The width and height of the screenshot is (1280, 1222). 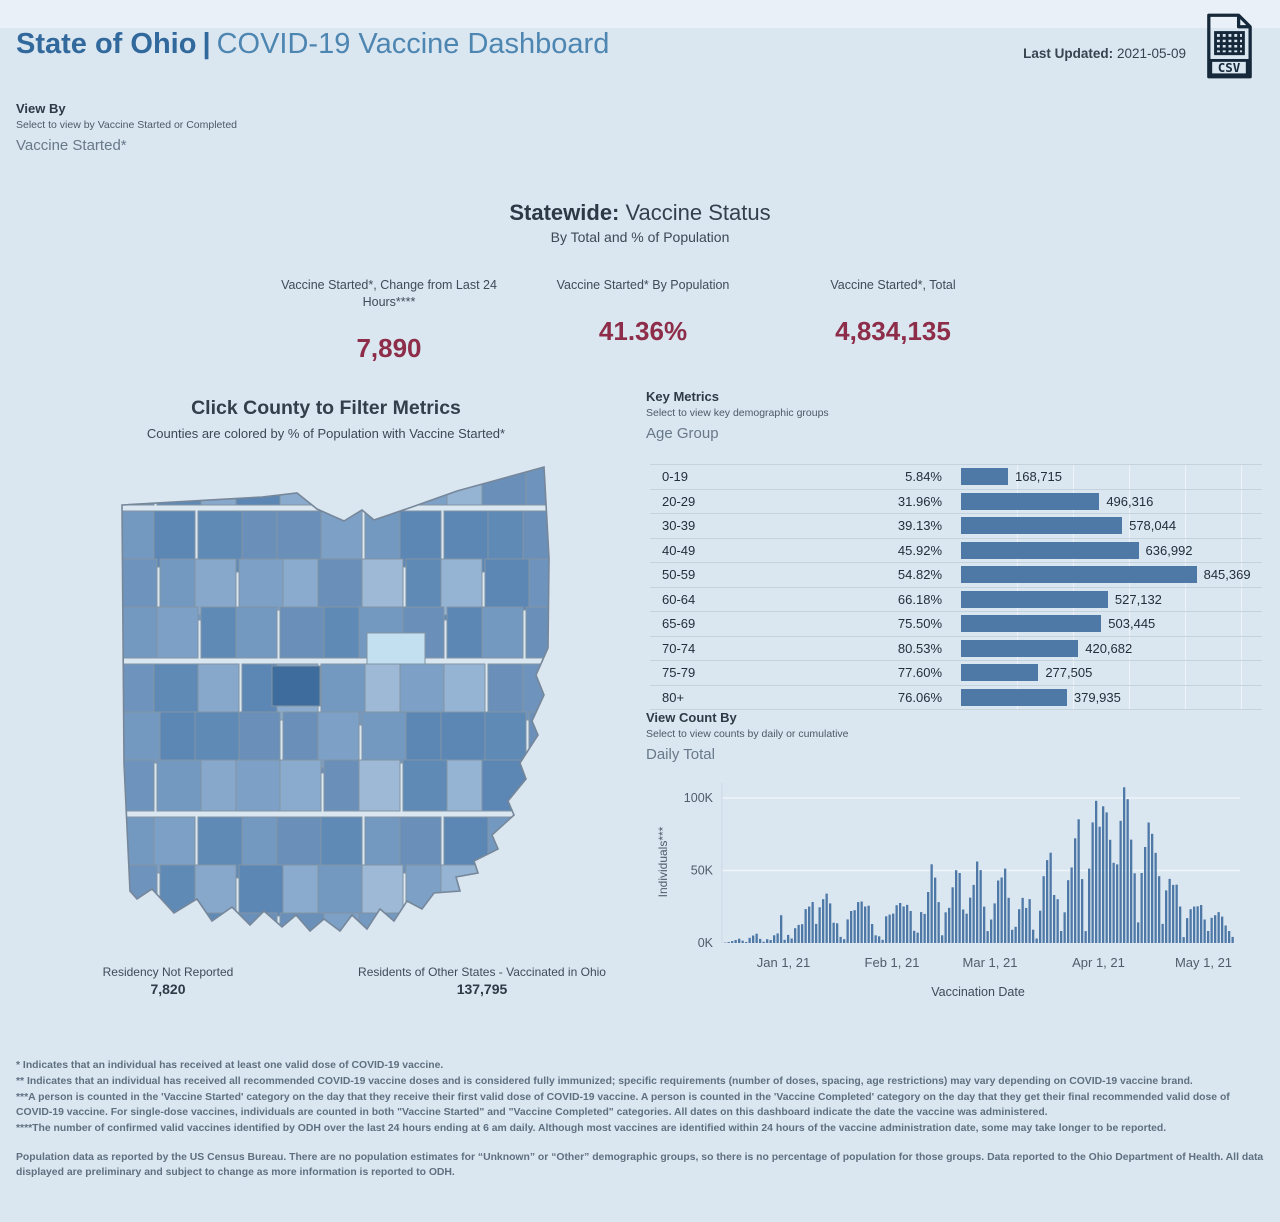 I want to click on age-table-row: 70-74 80.53% 420,682, so click(x=956, y=648).